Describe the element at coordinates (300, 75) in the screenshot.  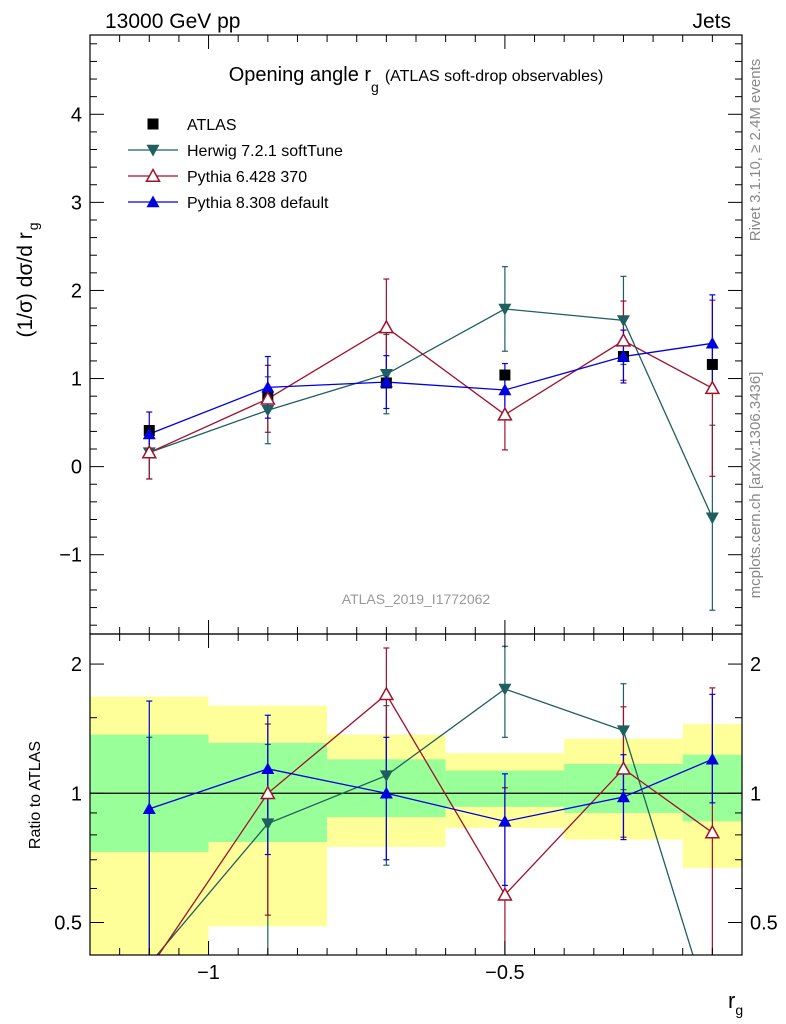
I see `plot-title-main: Opening angle r` at that location.